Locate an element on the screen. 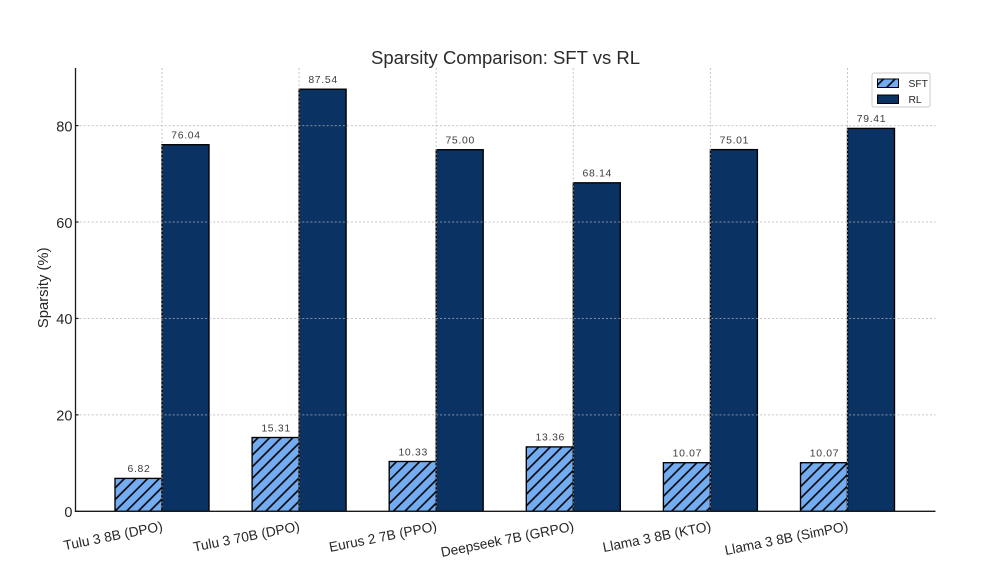  svg-text: SFT is located at coordinates (919, 84).